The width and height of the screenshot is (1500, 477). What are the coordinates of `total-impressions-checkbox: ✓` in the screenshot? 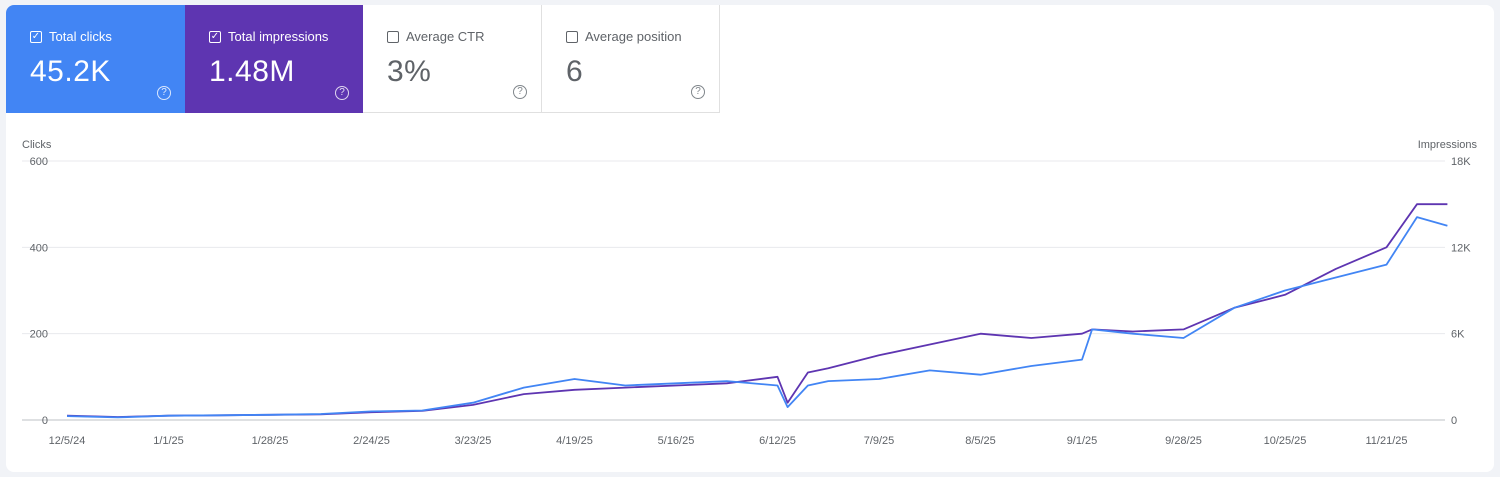 It's located at (215, 36).